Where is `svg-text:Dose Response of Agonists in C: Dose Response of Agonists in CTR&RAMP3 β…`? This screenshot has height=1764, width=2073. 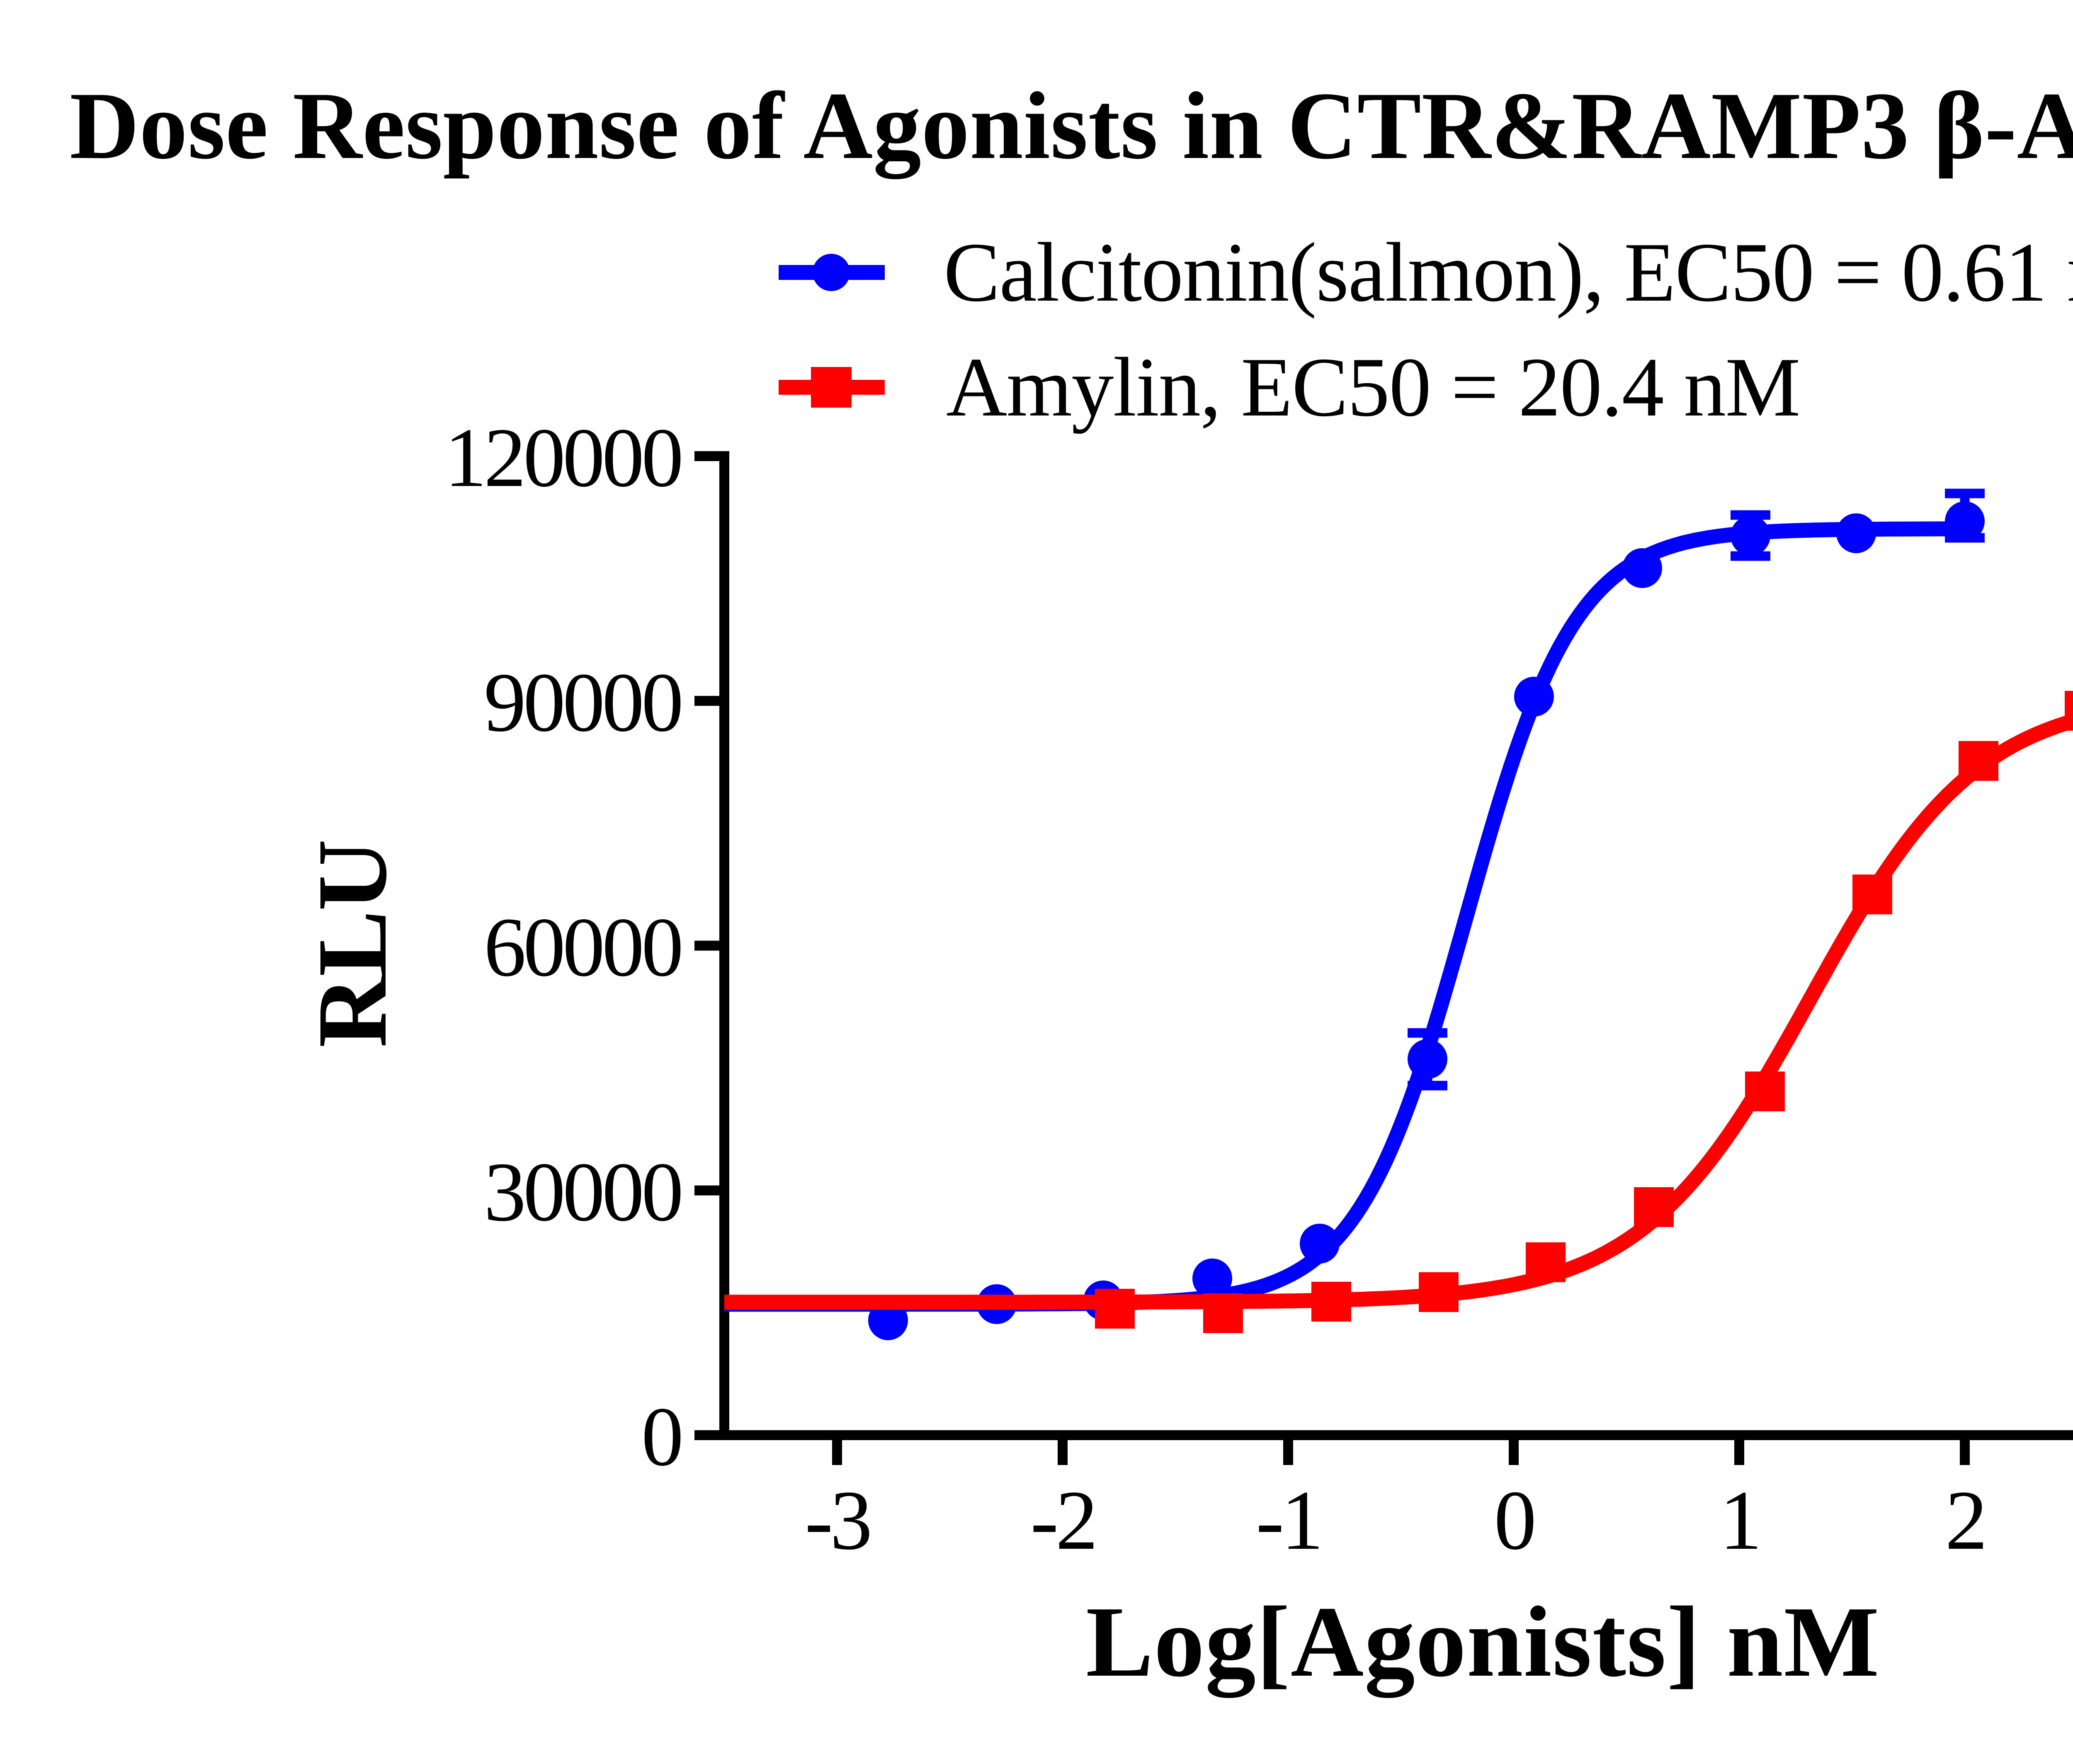
svg-text:Dose Response of Agonists in C: Dose Response of Agonists in CTR&RAMP3 β… is located at coordinates (1072, 126).